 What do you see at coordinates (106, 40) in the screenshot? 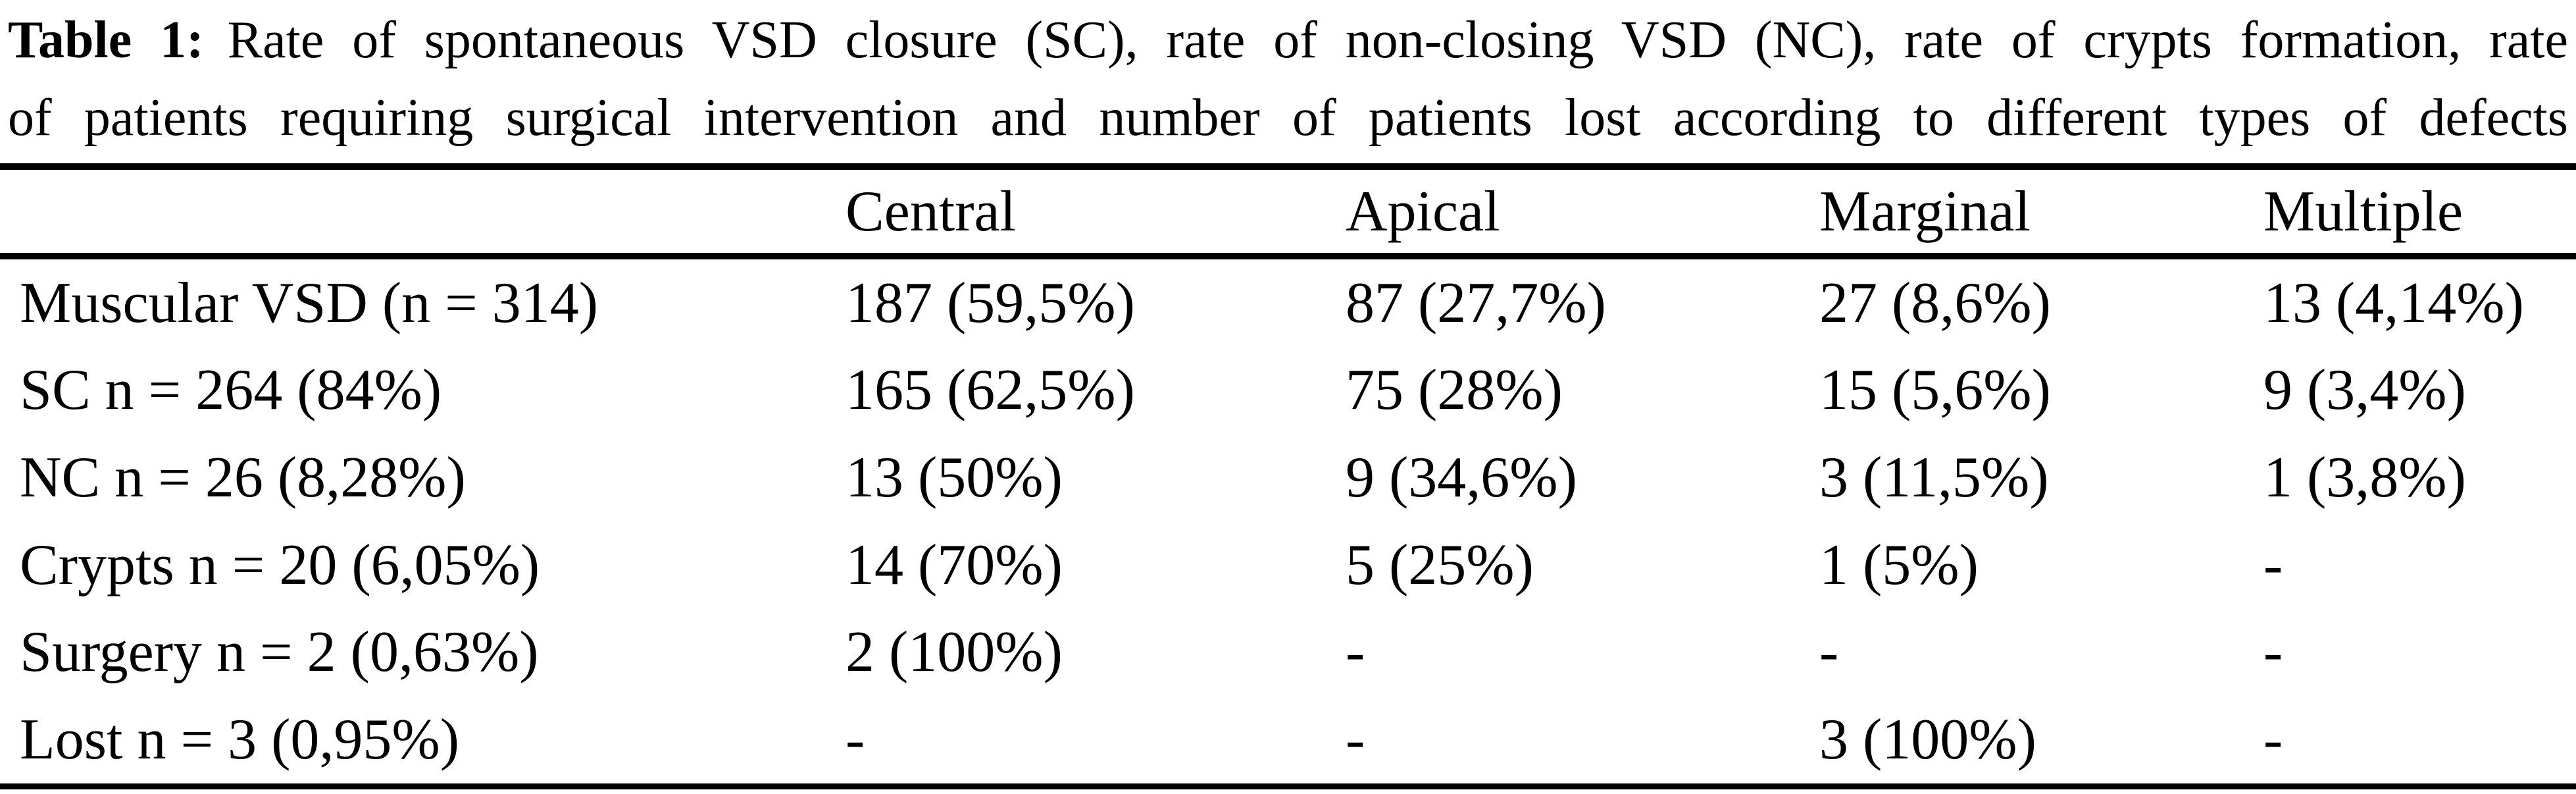
I see `table-caption-label: Table 1:` at bounding box center [106, 40].